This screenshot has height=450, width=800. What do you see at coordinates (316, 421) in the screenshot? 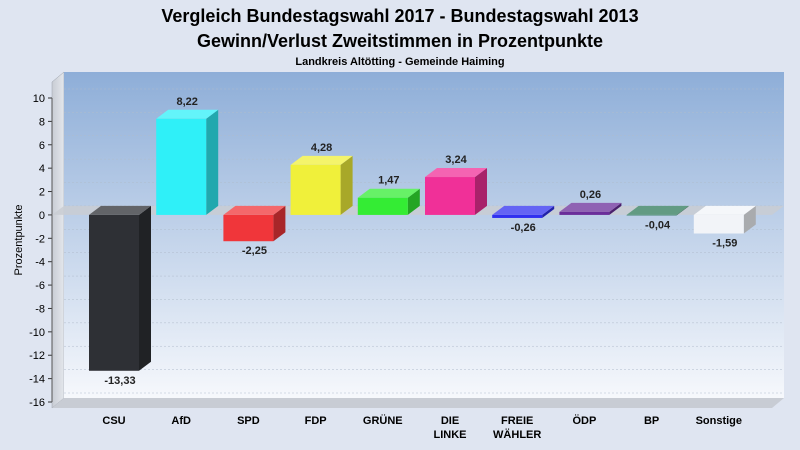
I see `category-label: FDP` at bounding box center [316, 421].